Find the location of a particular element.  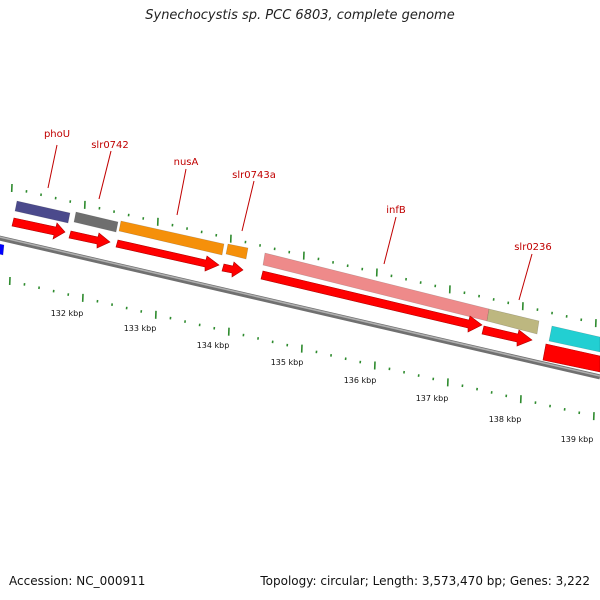

scale-label: 138 kbp is located at coordinates (505, 419).